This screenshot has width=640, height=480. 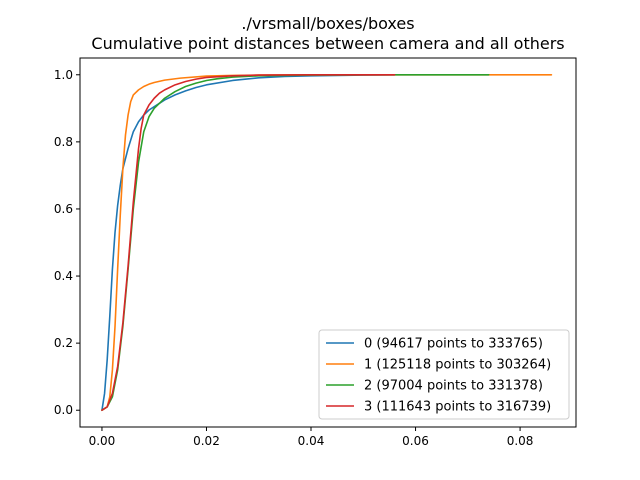 I want to click on y-tick-label: 0.8, so click(x=63, y=142).